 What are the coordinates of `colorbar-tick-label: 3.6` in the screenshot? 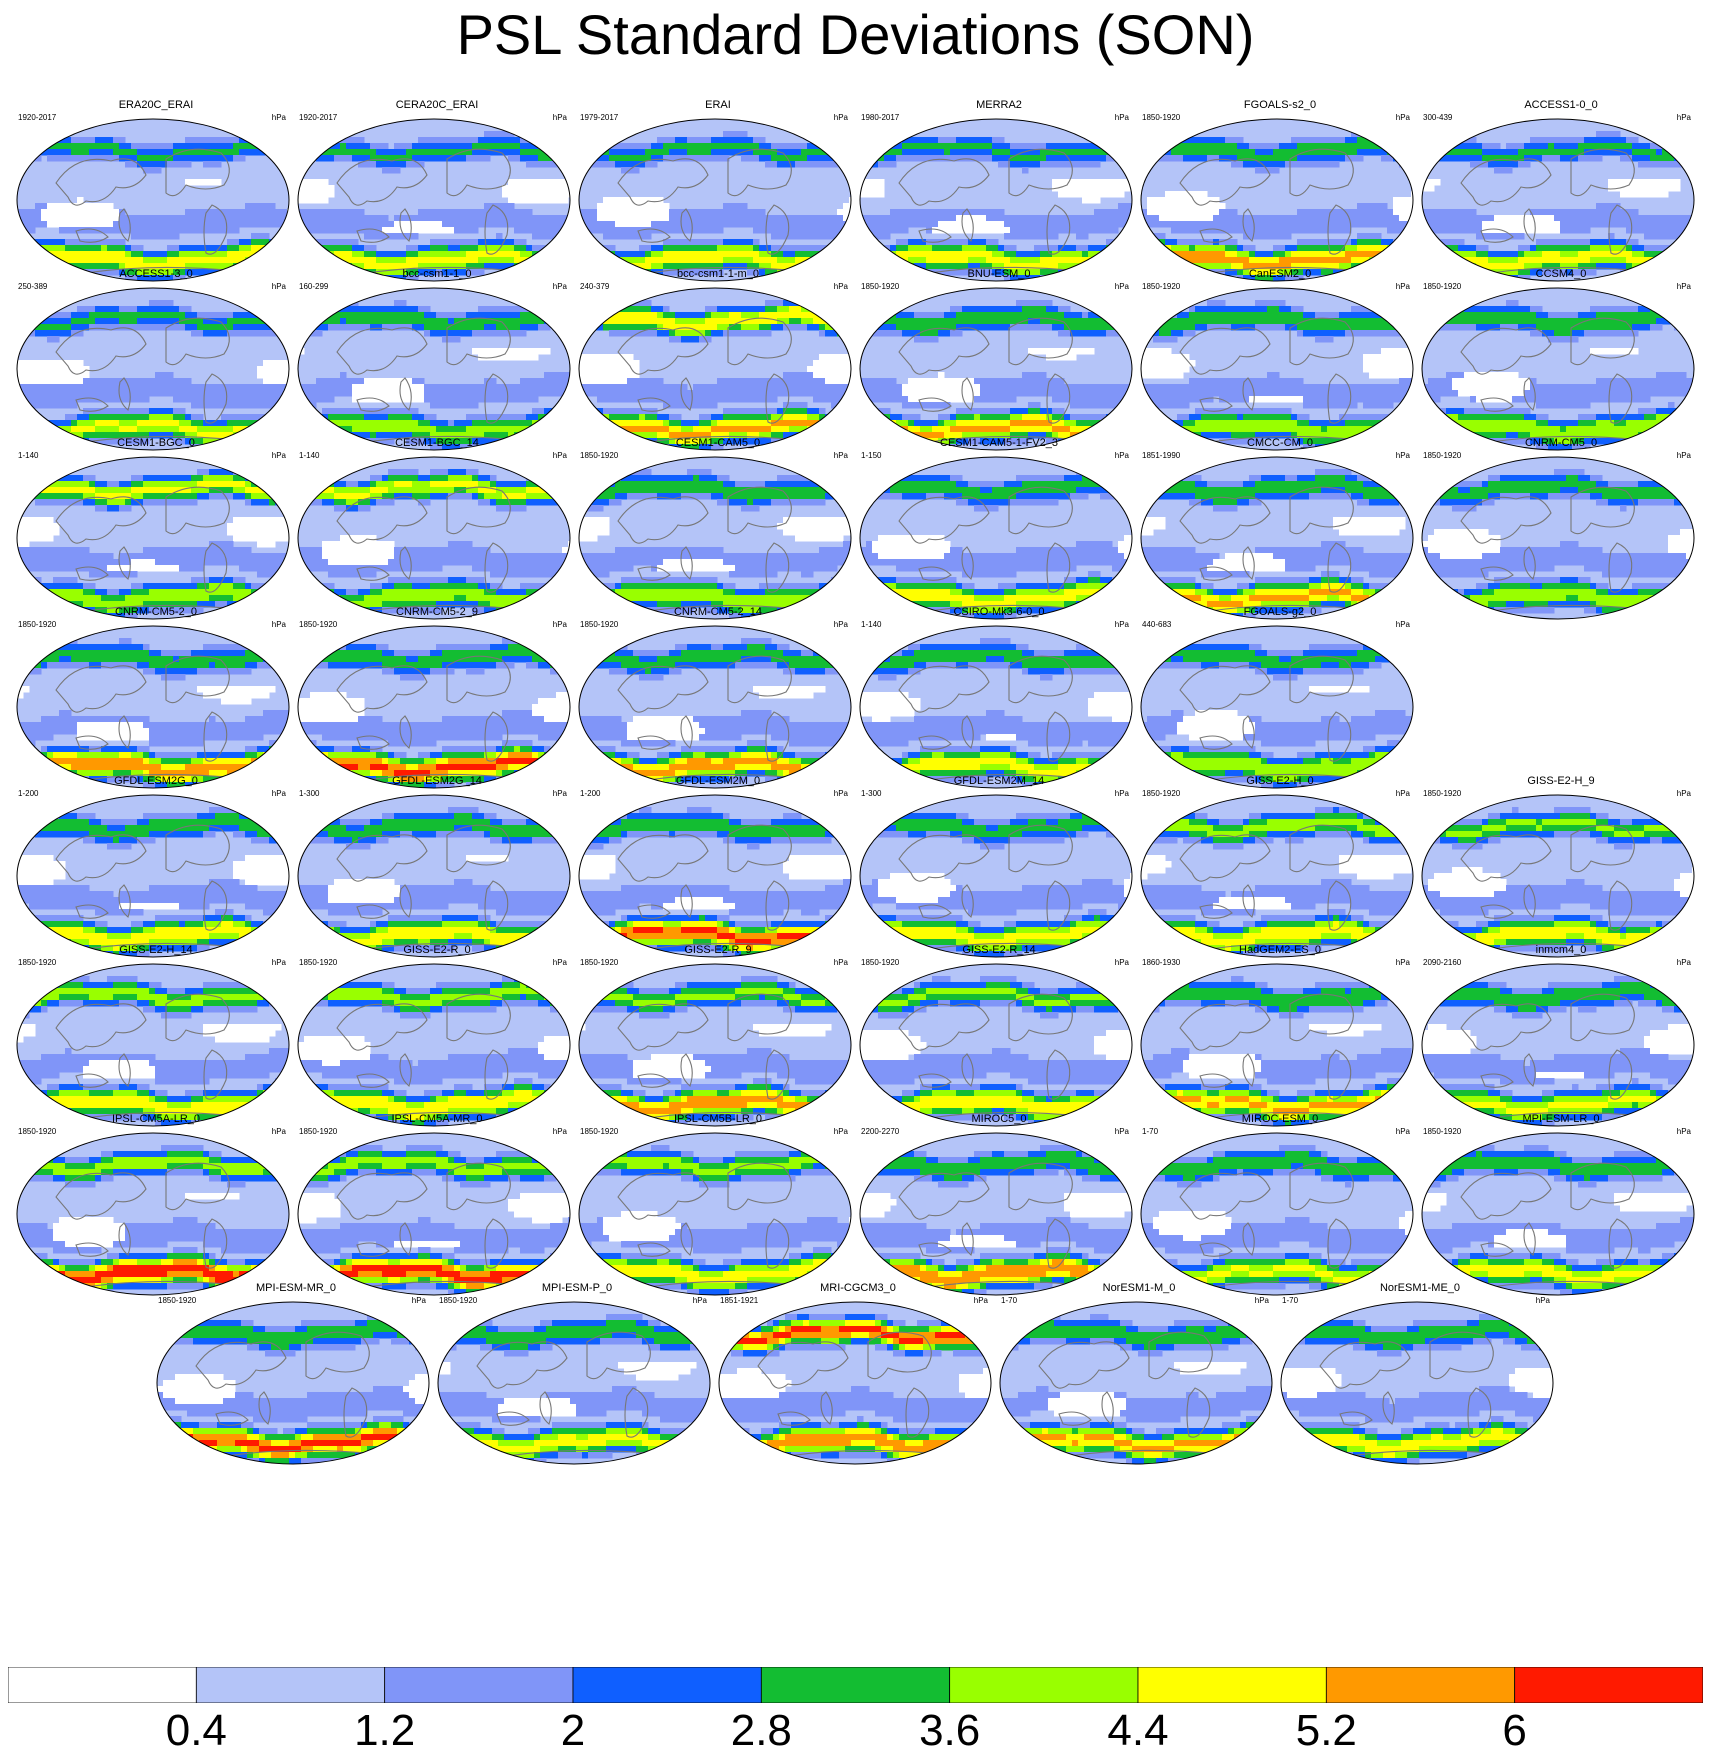 It's located at (950, 1731).